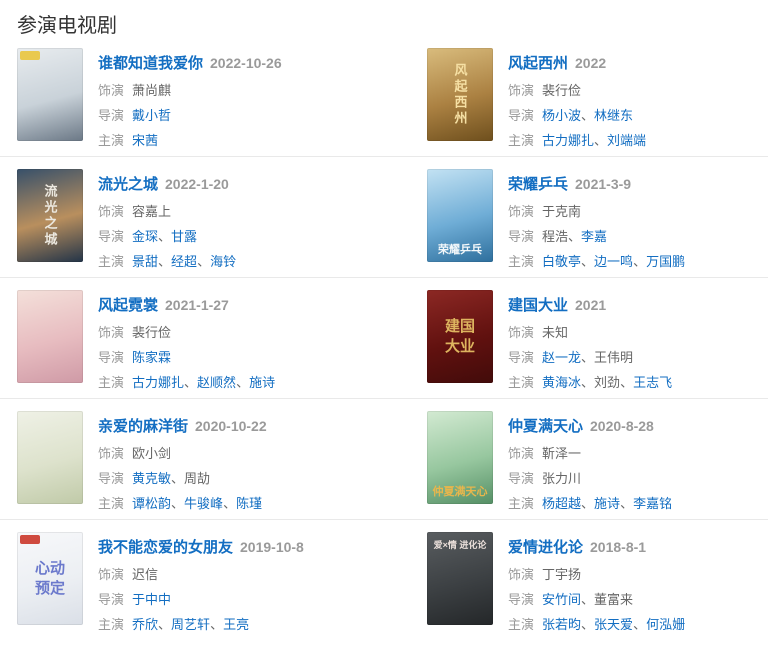  I want to click on person-link: 王亮, so click(236, 624).